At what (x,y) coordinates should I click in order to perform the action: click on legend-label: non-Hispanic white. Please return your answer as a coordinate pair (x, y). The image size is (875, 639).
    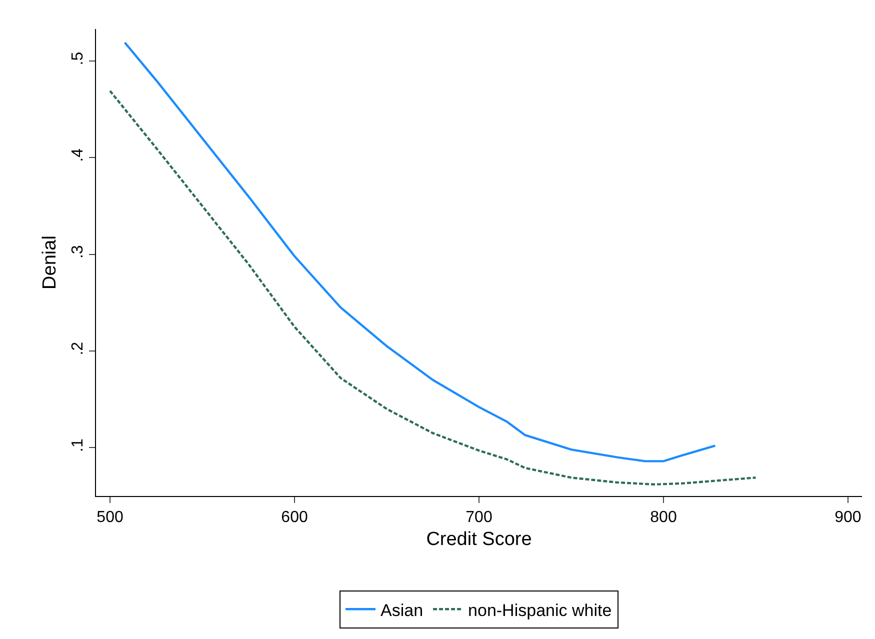
    Looking at the image, I should click on (540, 610).